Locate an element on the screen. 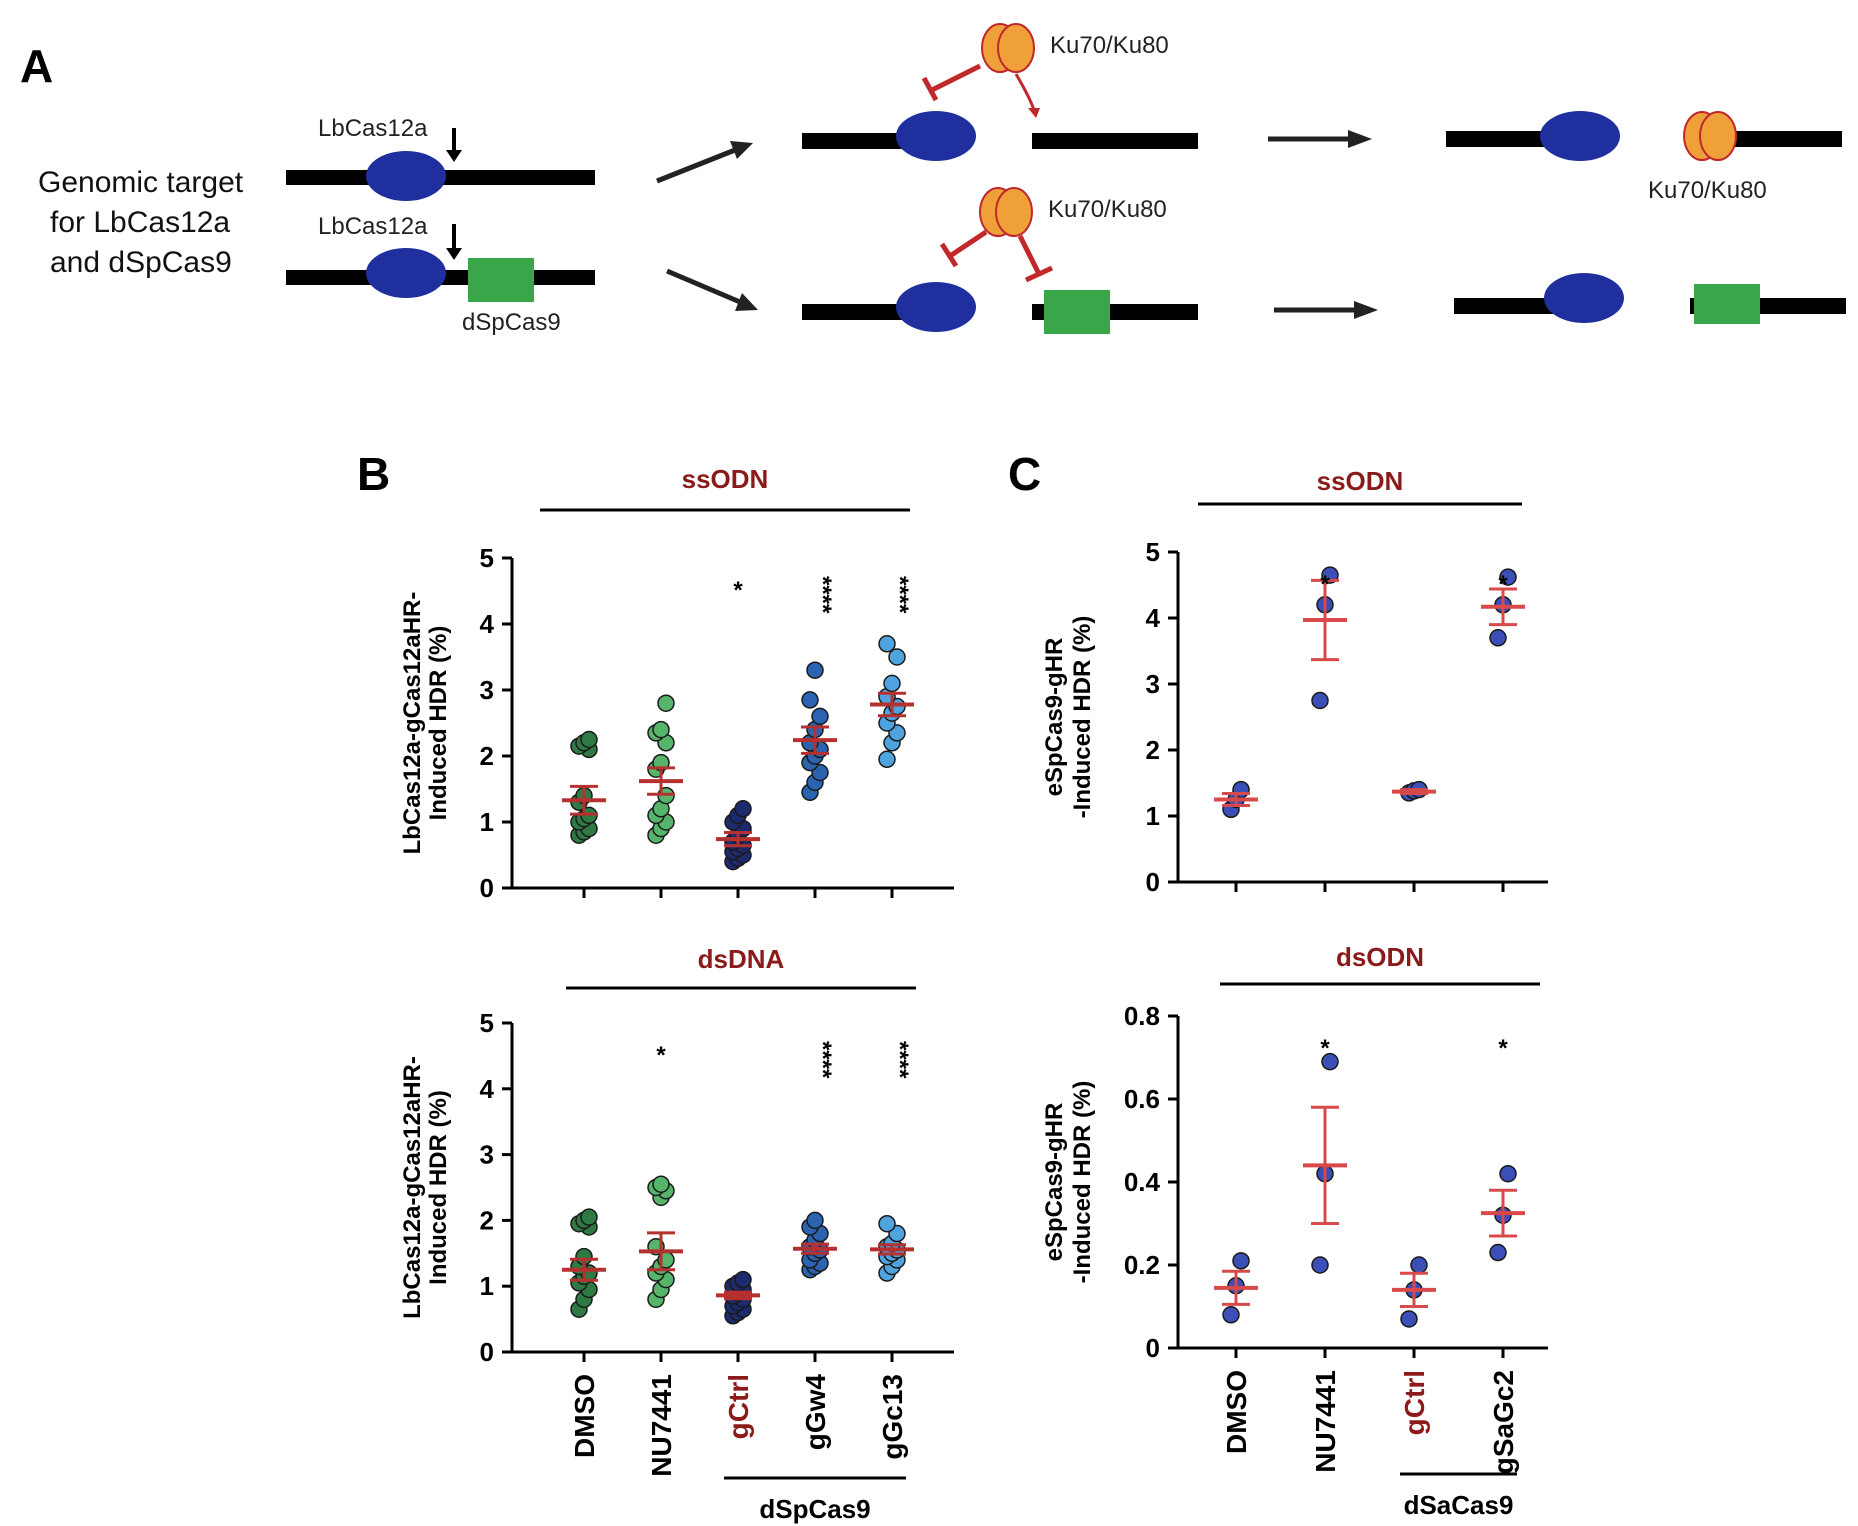  chart-c-ssodn: ssODN 0 1 2 3 4 5 eSpCas9-gHR -Induced HDR (%) * * is located at coordinates (1294, 681).